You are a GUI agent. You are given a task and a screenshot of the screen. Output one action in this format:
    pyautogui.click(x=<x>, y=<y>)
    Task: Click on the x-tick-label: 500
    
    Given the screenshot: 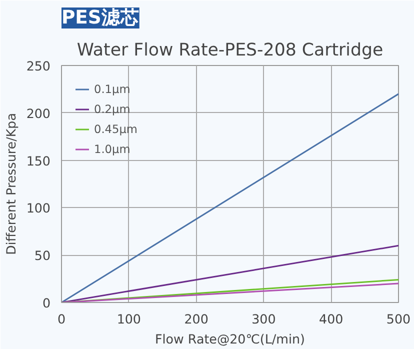 What is the action you would take?
    pyautogui.click(x=398, y=319)
    